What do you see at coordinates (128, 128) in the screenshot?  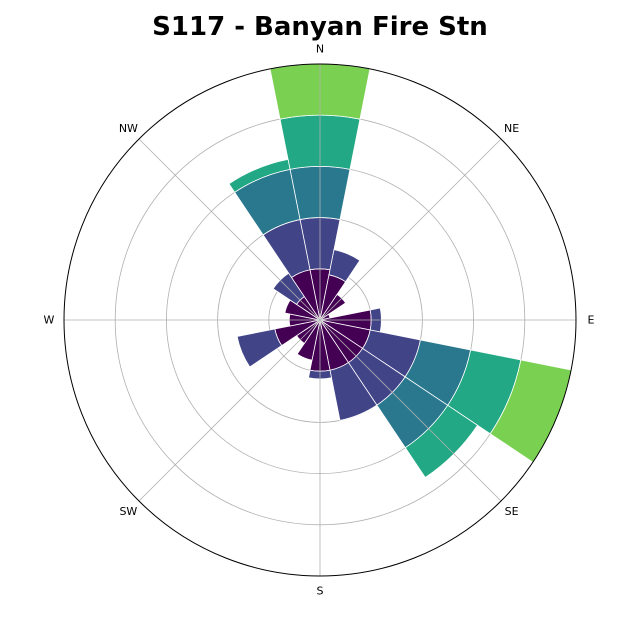 I see `direction-label-nw: NW` at bounding box center [128, 128].